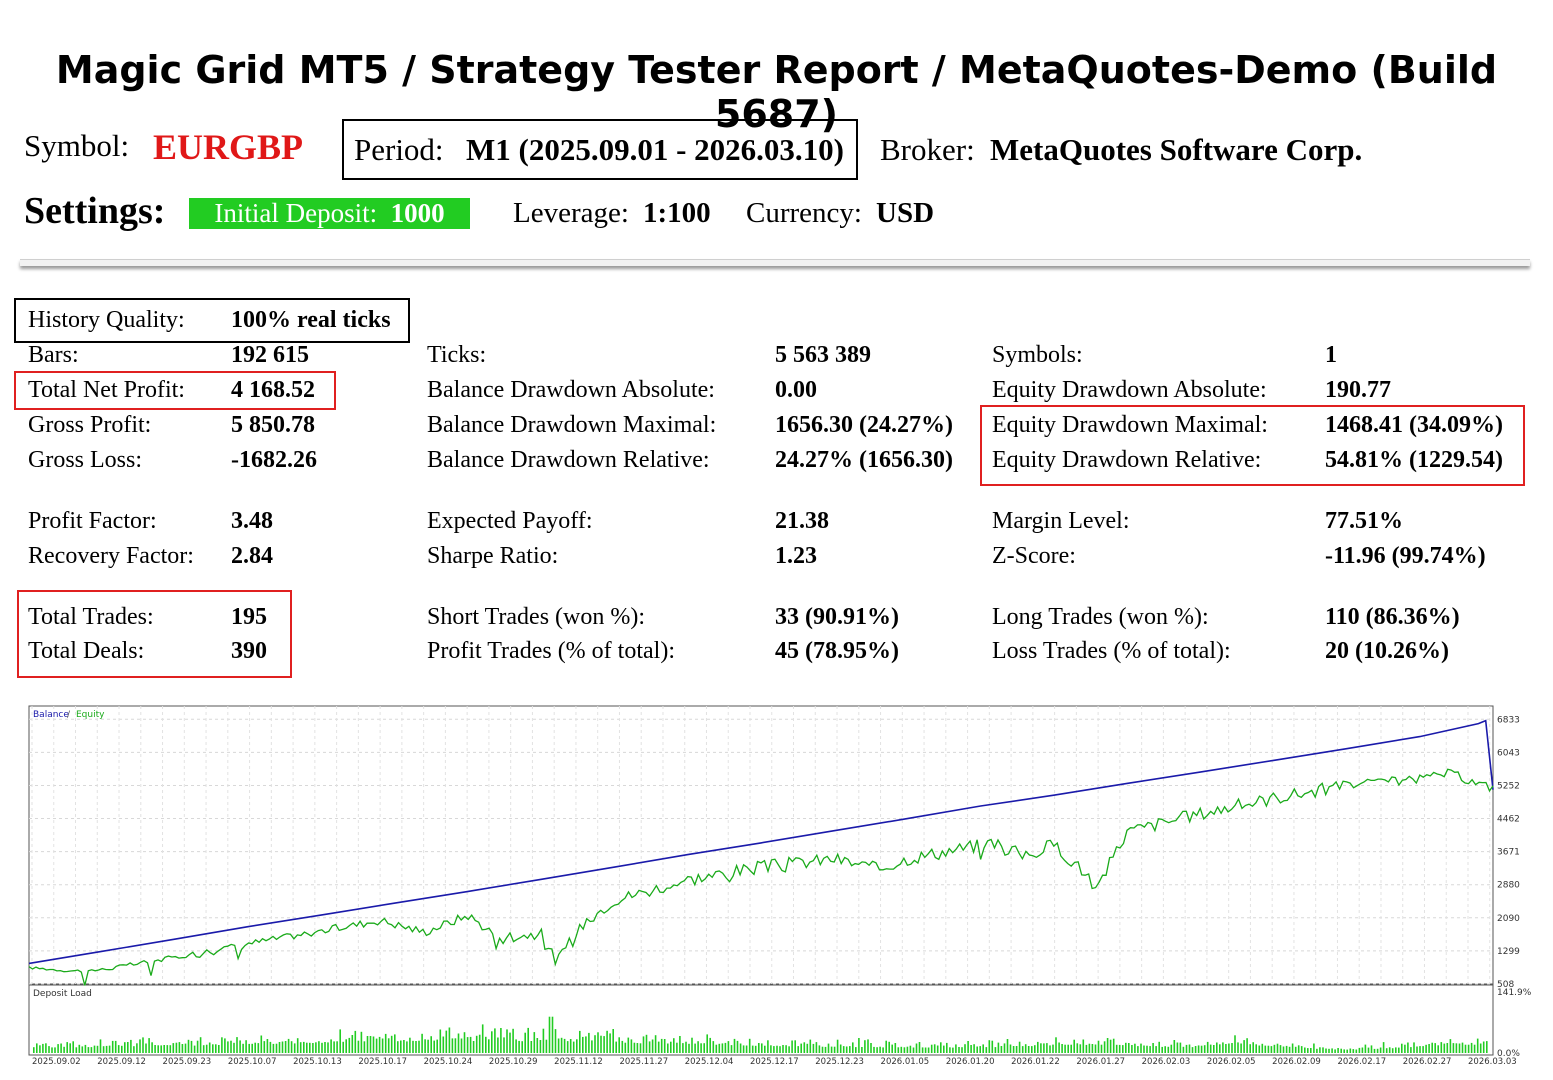 This screenshot has height=1080, width=1553. I want to click on deposit-label: Initial Deposit:, so click(296, 213).